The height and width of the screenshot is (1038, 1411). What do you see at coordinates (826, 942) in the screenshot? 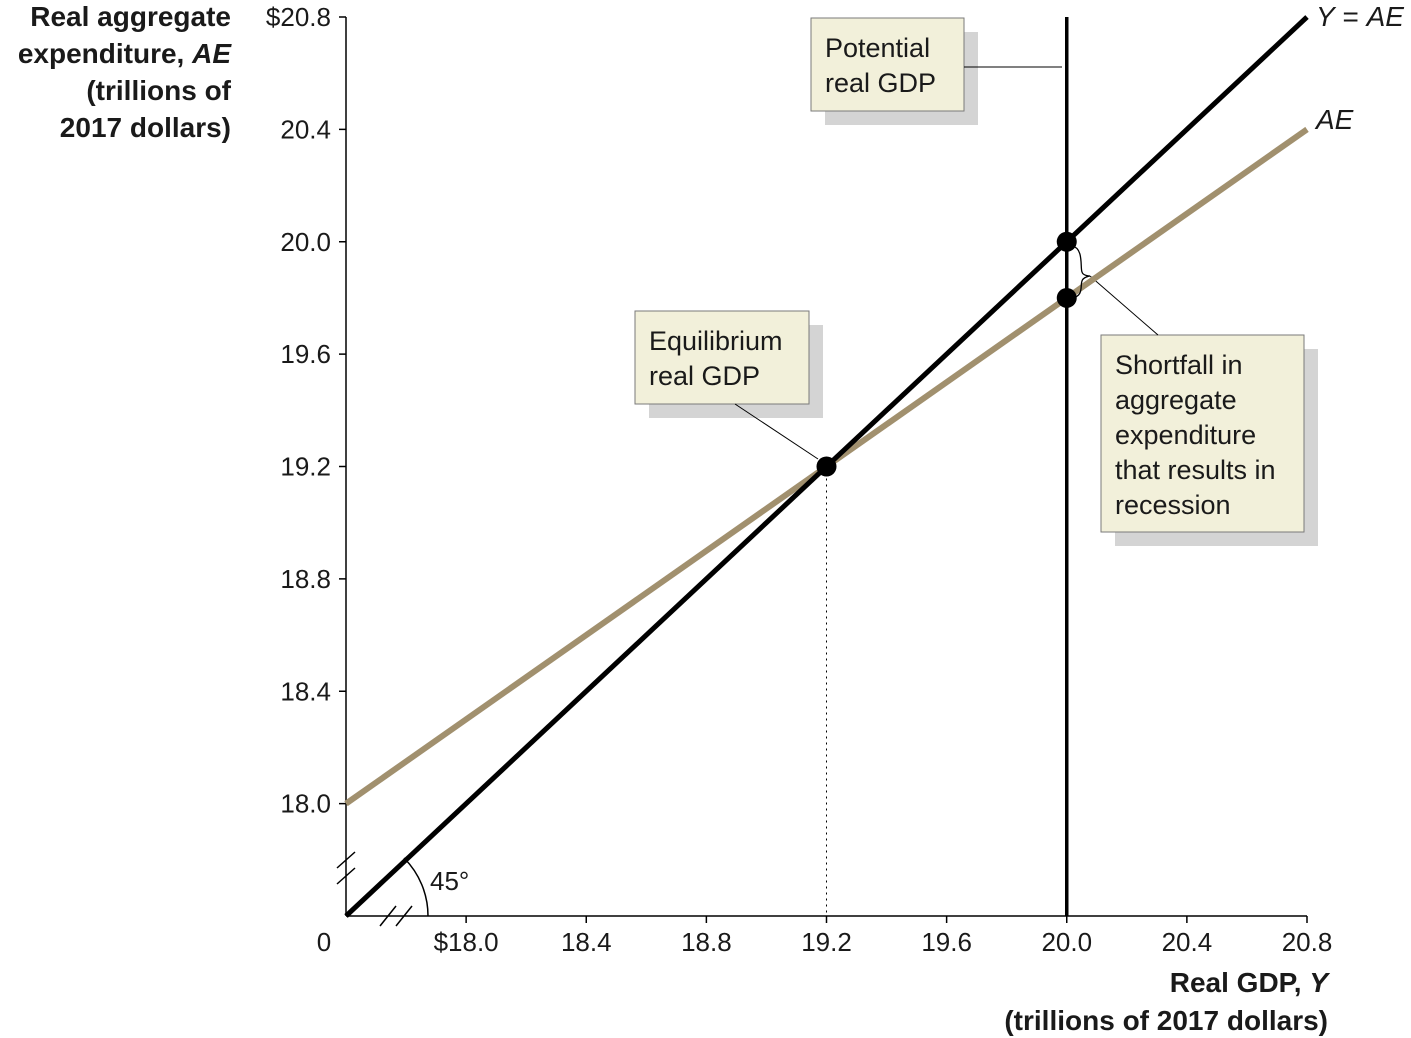
I see `x-tick-label: 19.2` at bounding box center [826, 942].